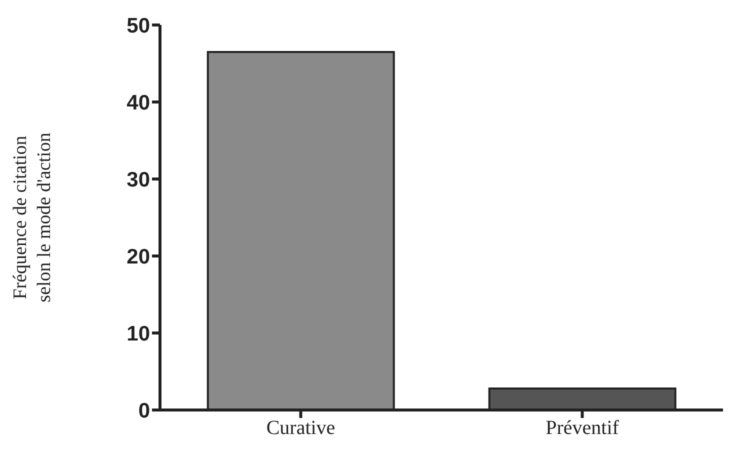  I want to click on x-tick-label: Curative, so click(301, 428).